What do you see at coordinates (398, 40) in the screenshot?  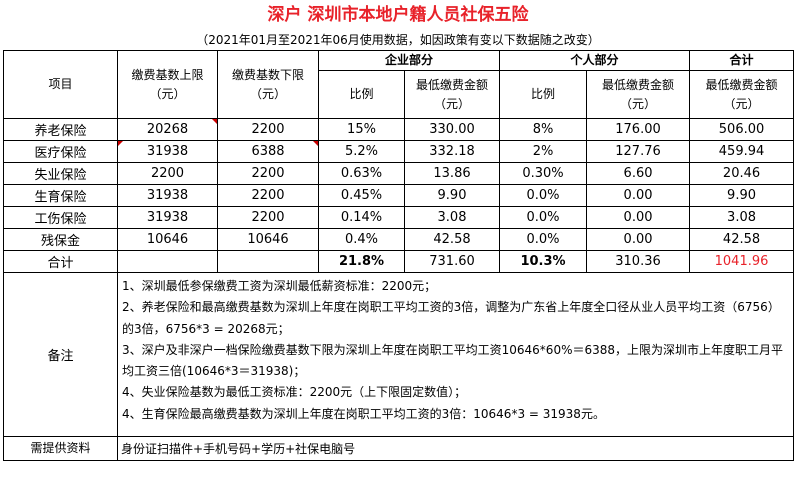 I see `page-subtitle: （2021年01月至2021年06月使用数据，如因政策有变以下数据随之改变）` at bounding box center [398, 40].